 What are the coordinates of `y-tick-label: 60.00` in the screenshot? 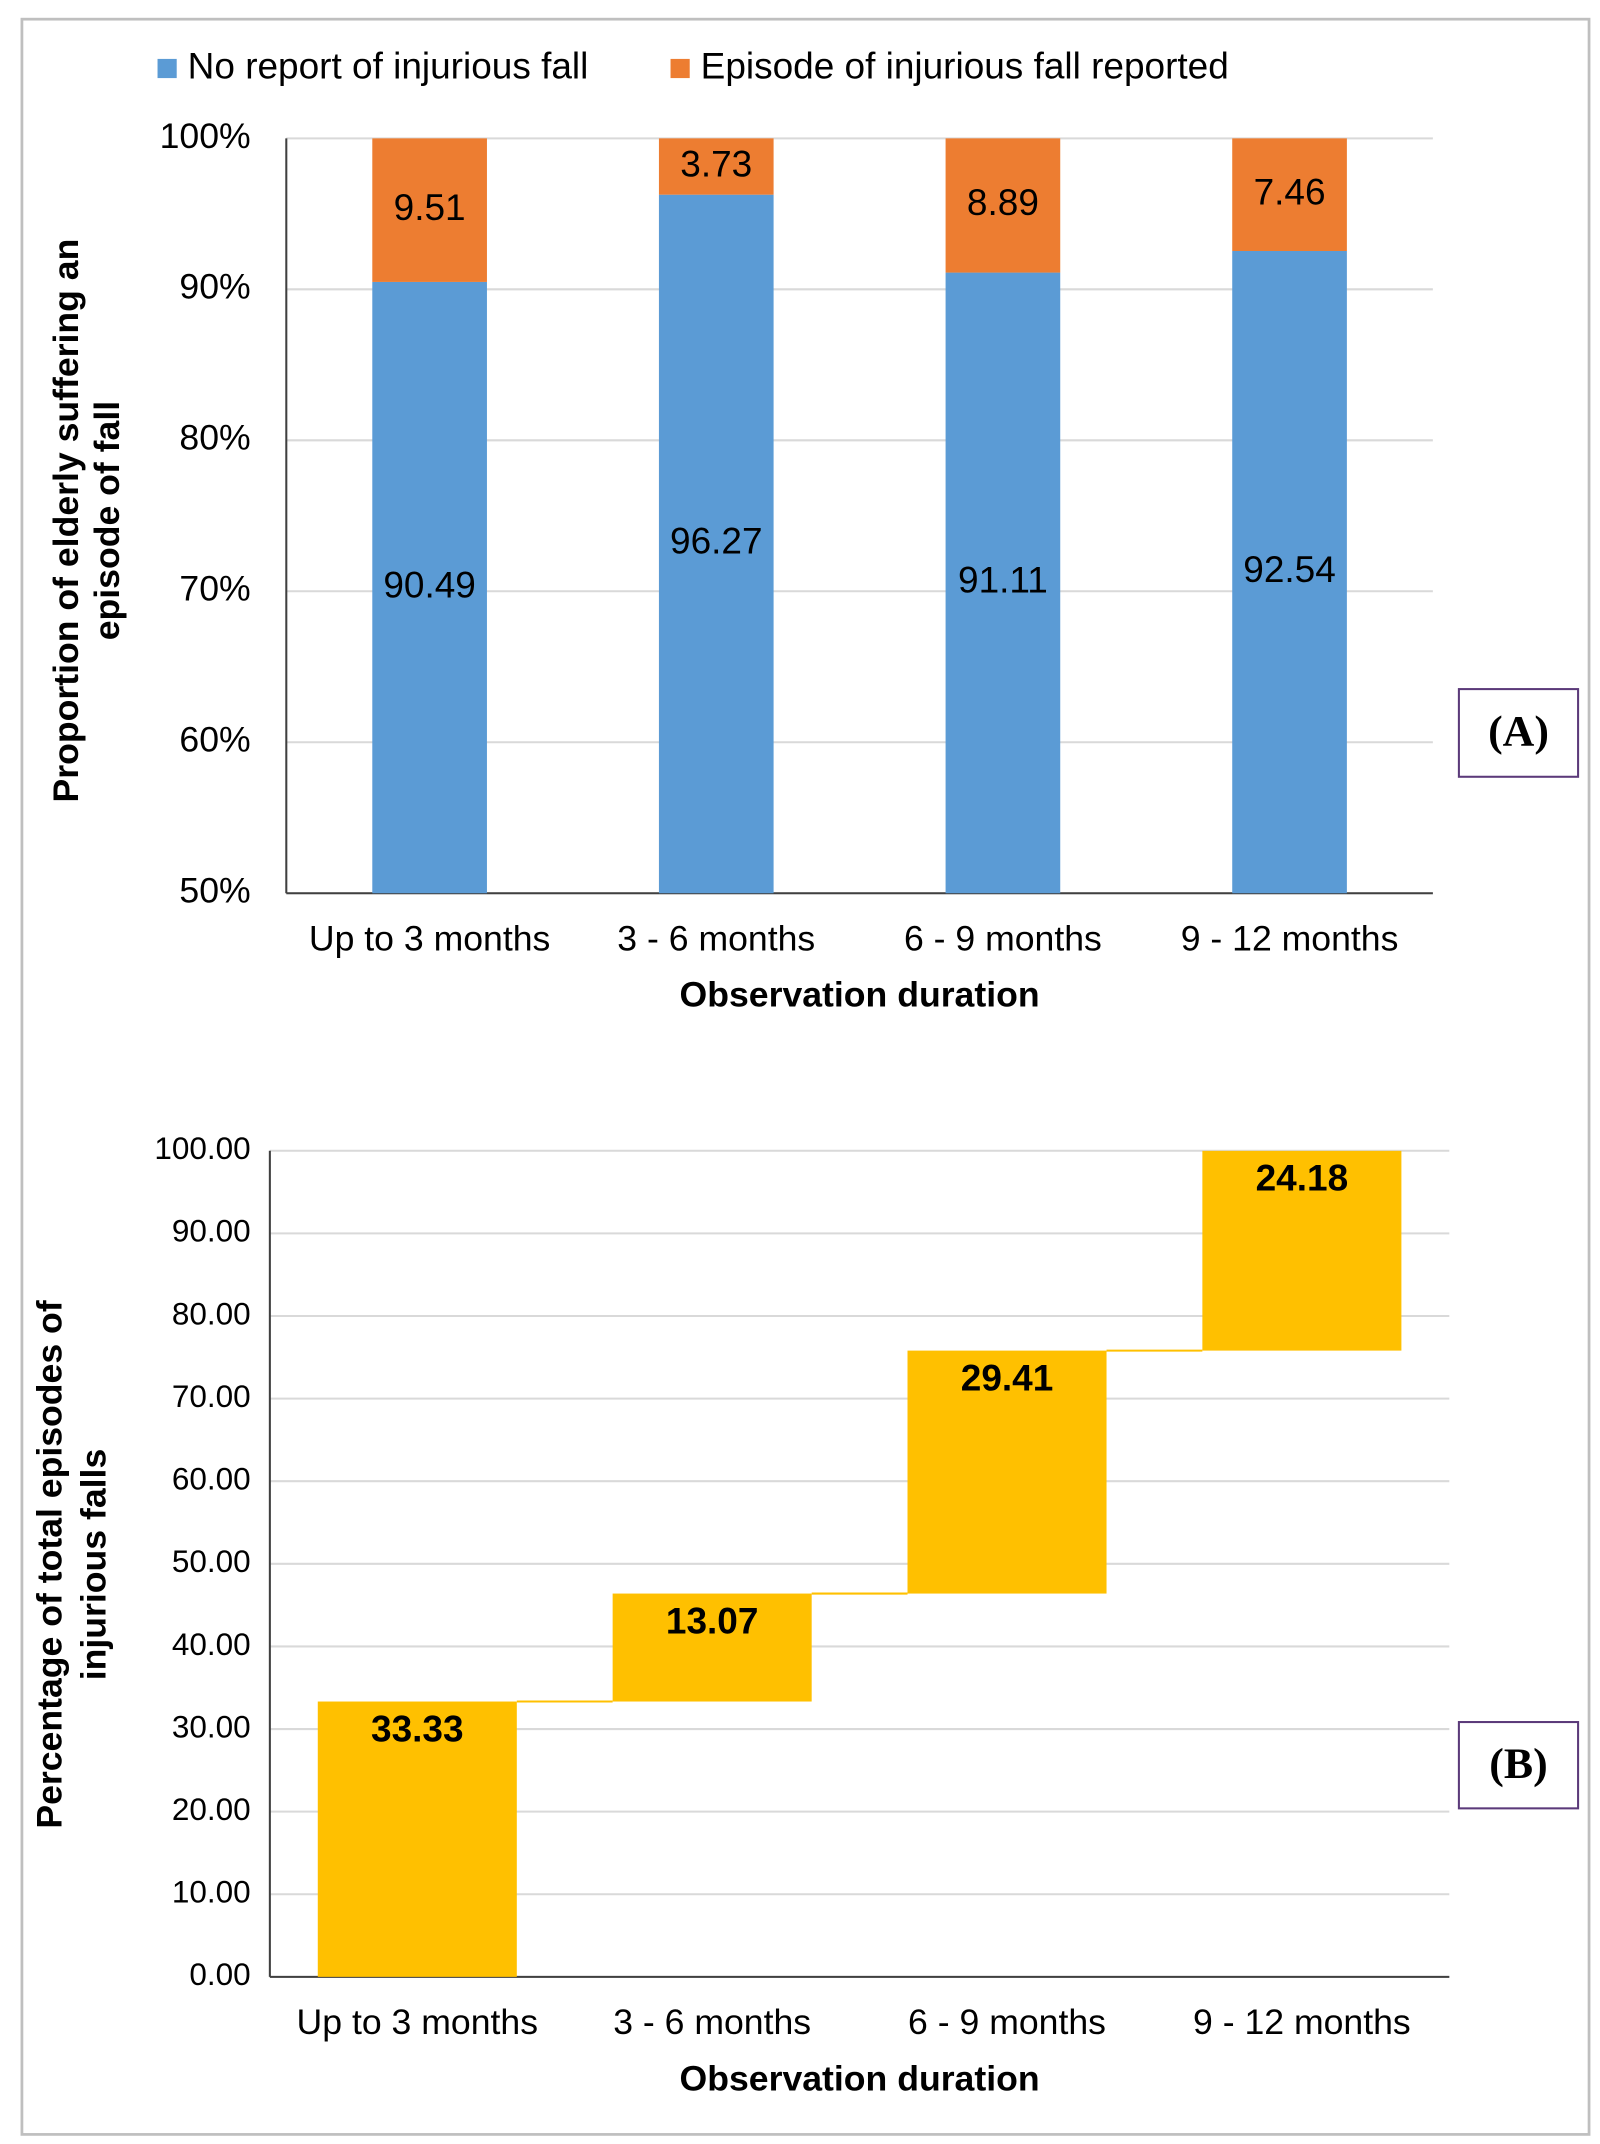 It's located at (211, 1479).